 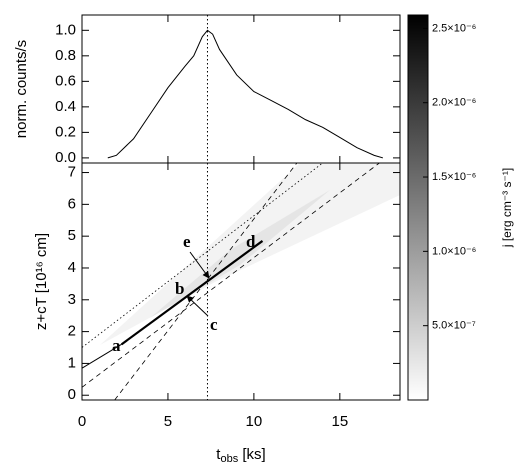 What do you see at coordinates (65, 55) in the screenshot?
I see `y-tick-label: 0.8` at bounding box center [65, 55].